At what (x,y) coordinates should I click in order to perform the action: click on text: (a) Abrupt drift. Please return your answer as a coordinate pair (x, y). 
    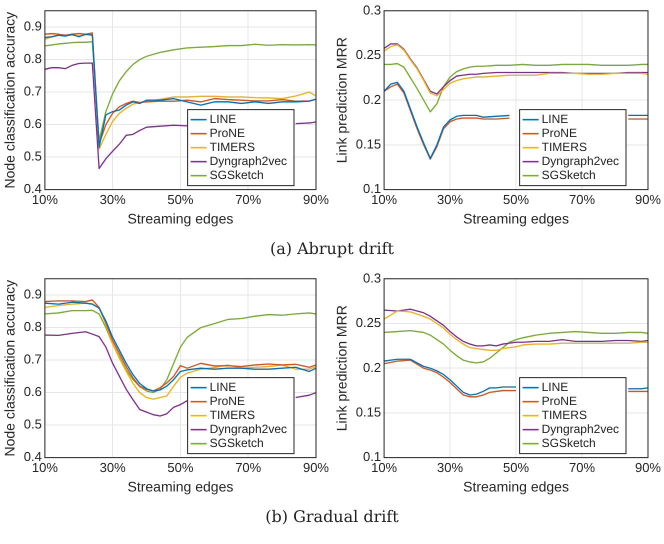
    Looking at the image, I should click on (332, 248).